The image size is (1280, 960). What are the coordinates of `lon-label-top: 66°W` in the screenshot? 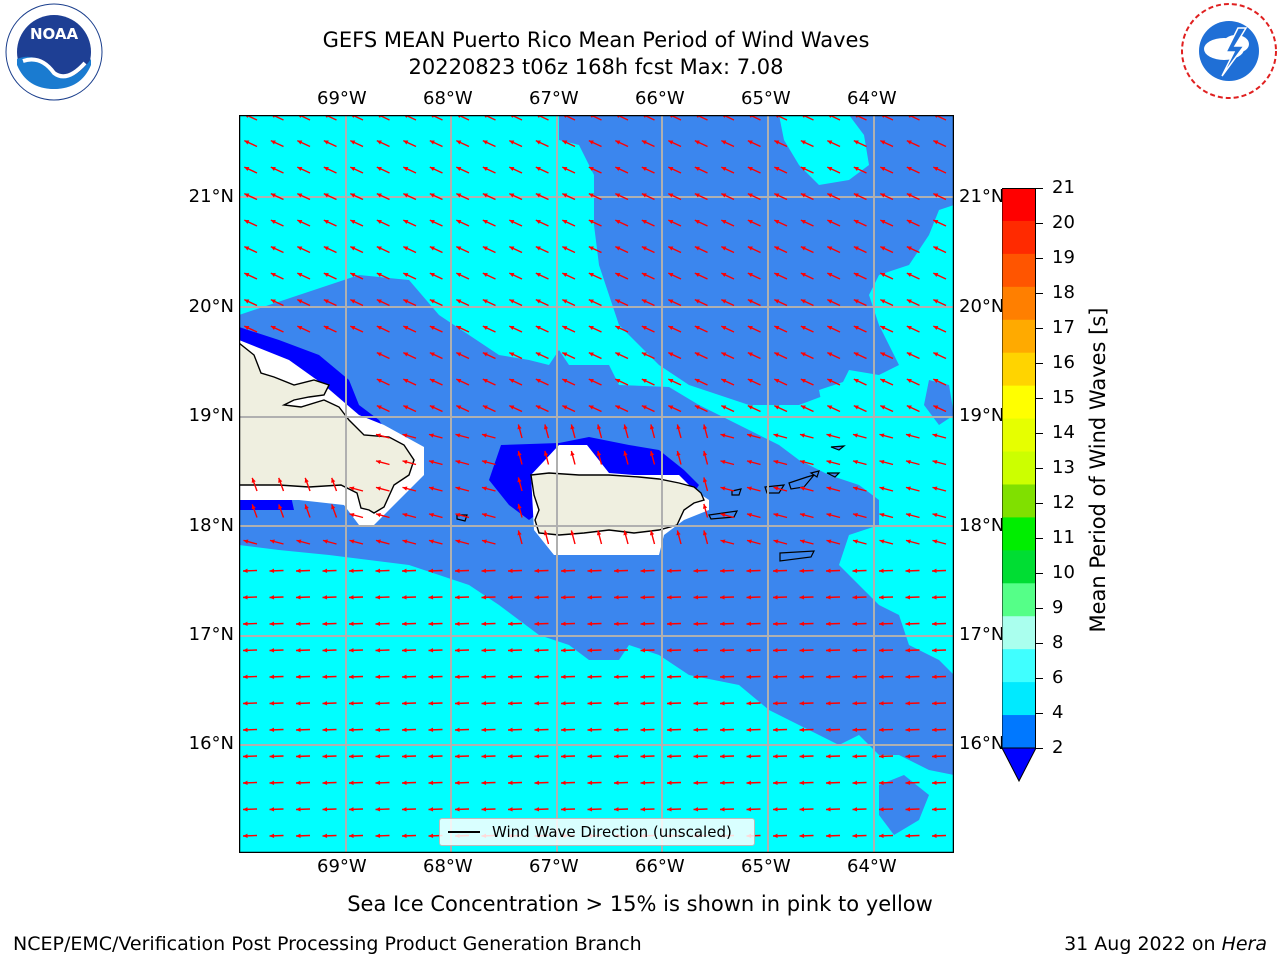 It's located at (660, 98).